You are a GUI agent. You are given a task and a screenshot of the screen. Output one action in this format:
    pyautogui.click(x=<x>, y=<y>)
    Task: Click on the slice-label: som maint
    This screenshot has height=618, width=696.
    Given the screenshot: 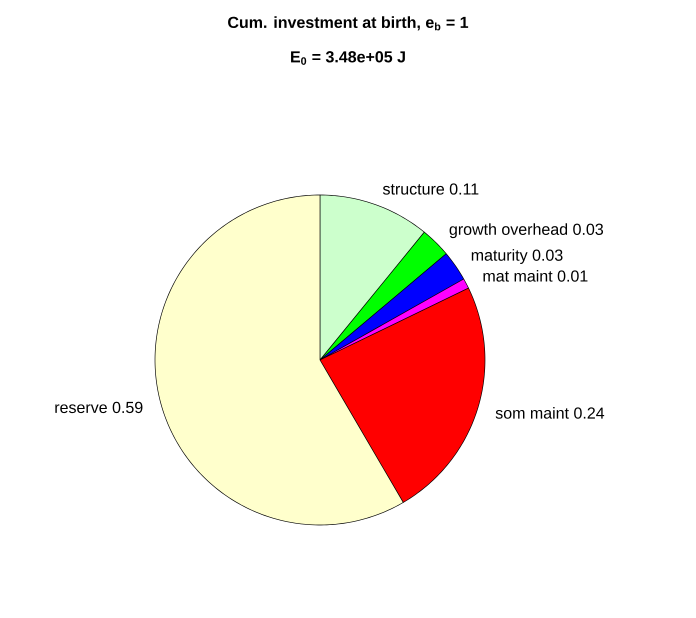 What is the action you would take?
    pyautogui.click(x=532, y=412)
    